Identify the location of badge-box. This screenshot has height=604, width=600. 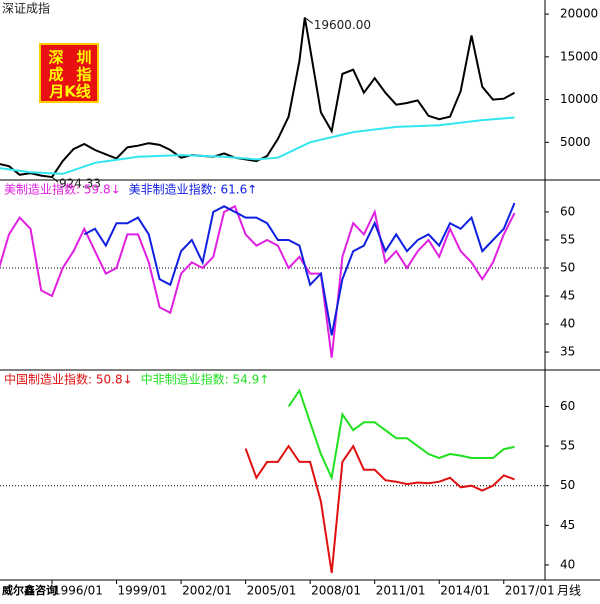
(69, 73).